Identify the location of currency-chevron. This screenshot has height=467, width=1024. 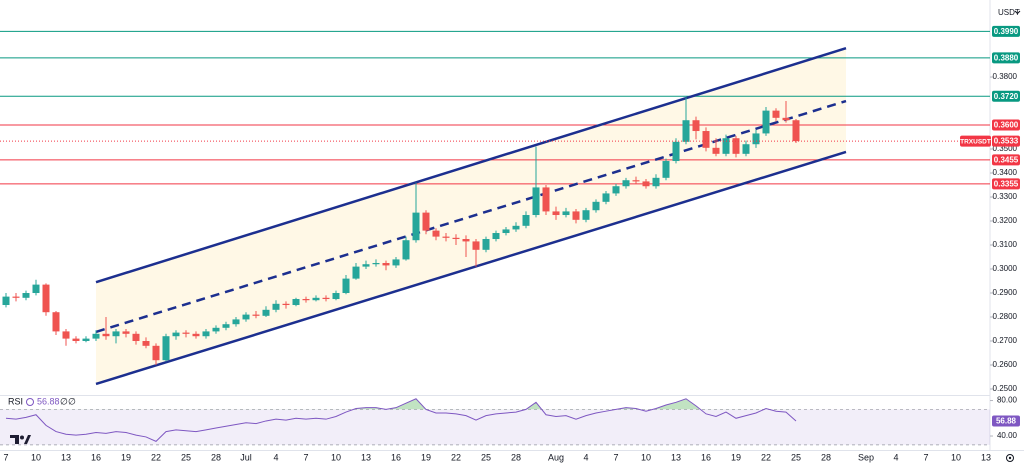
(1017, 12).